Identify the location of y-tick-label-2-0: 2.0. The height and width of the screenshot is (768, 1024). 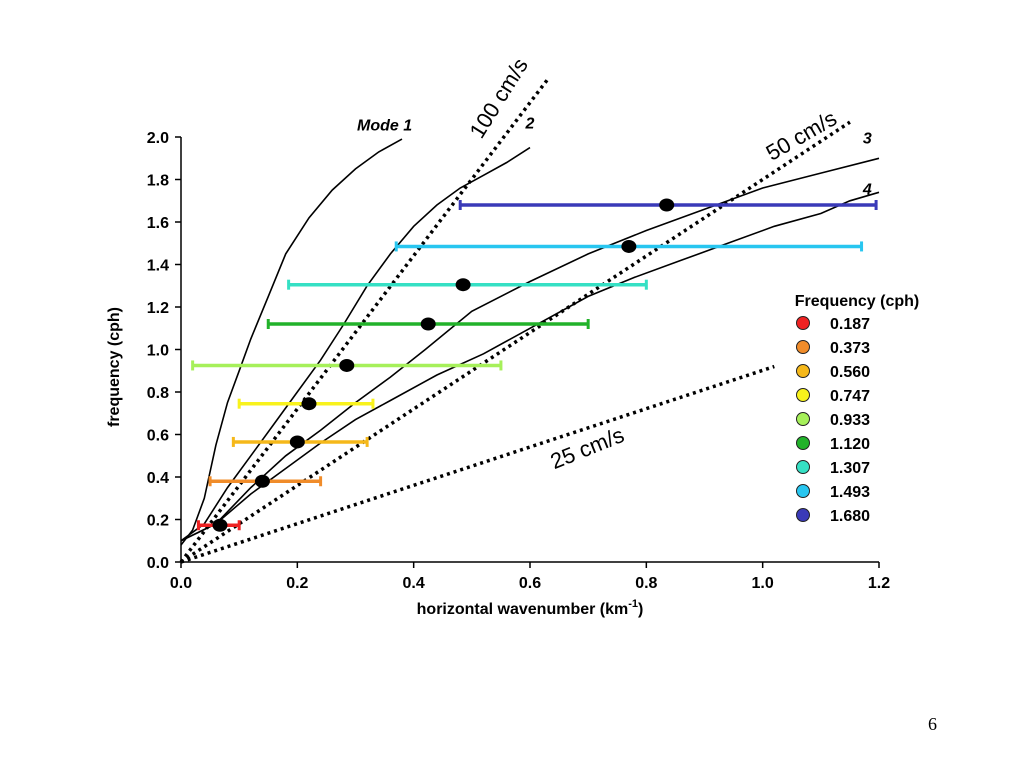
(158, 138).